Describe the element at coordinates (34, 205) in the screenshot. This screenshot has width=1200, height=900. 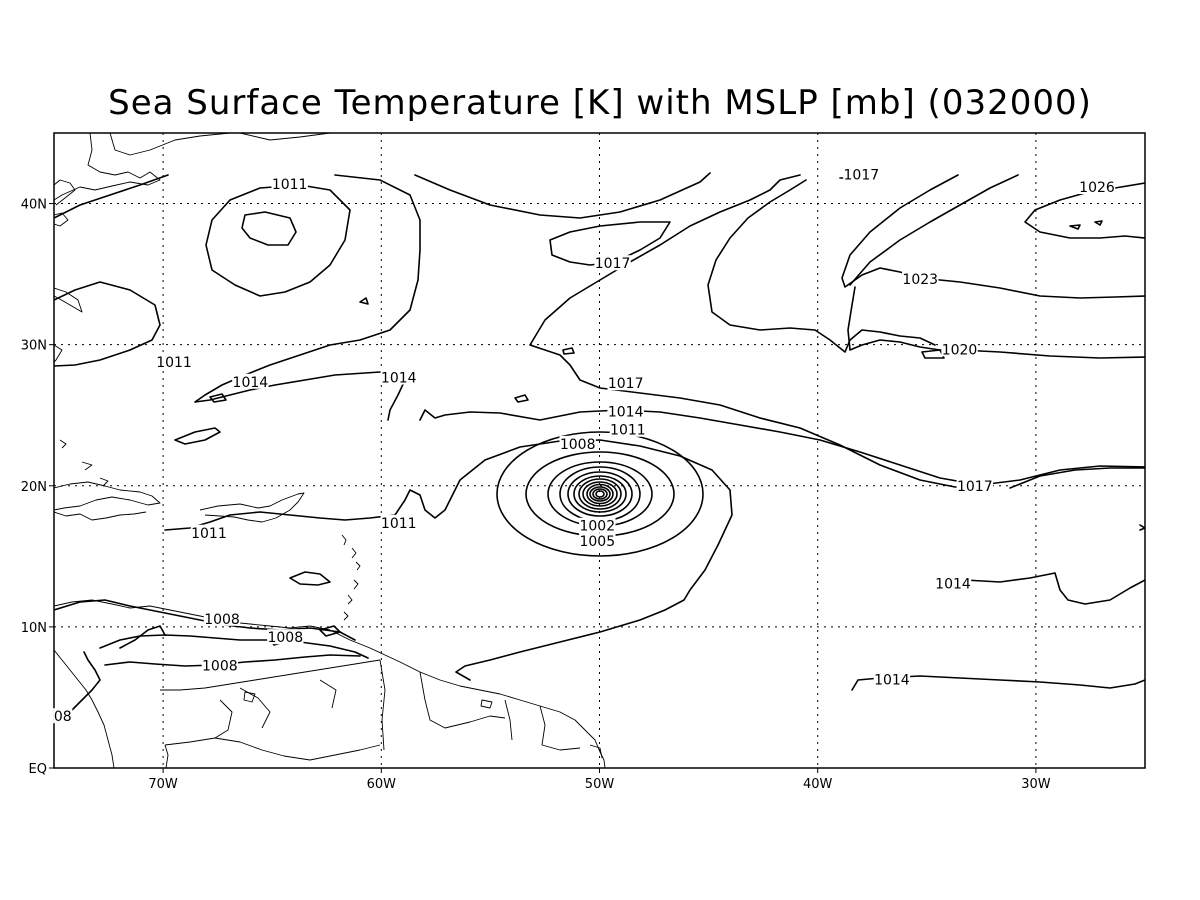
I see `lat-tick-label: 40N` at that location.